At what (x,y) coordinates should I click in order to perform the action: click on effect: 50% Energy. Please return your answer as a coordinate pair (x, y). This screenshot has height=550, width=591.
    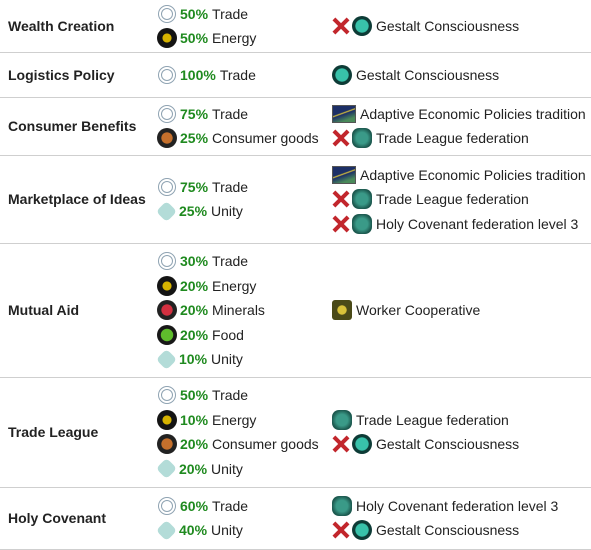
    Looking at the image, I should click on (242, 38).